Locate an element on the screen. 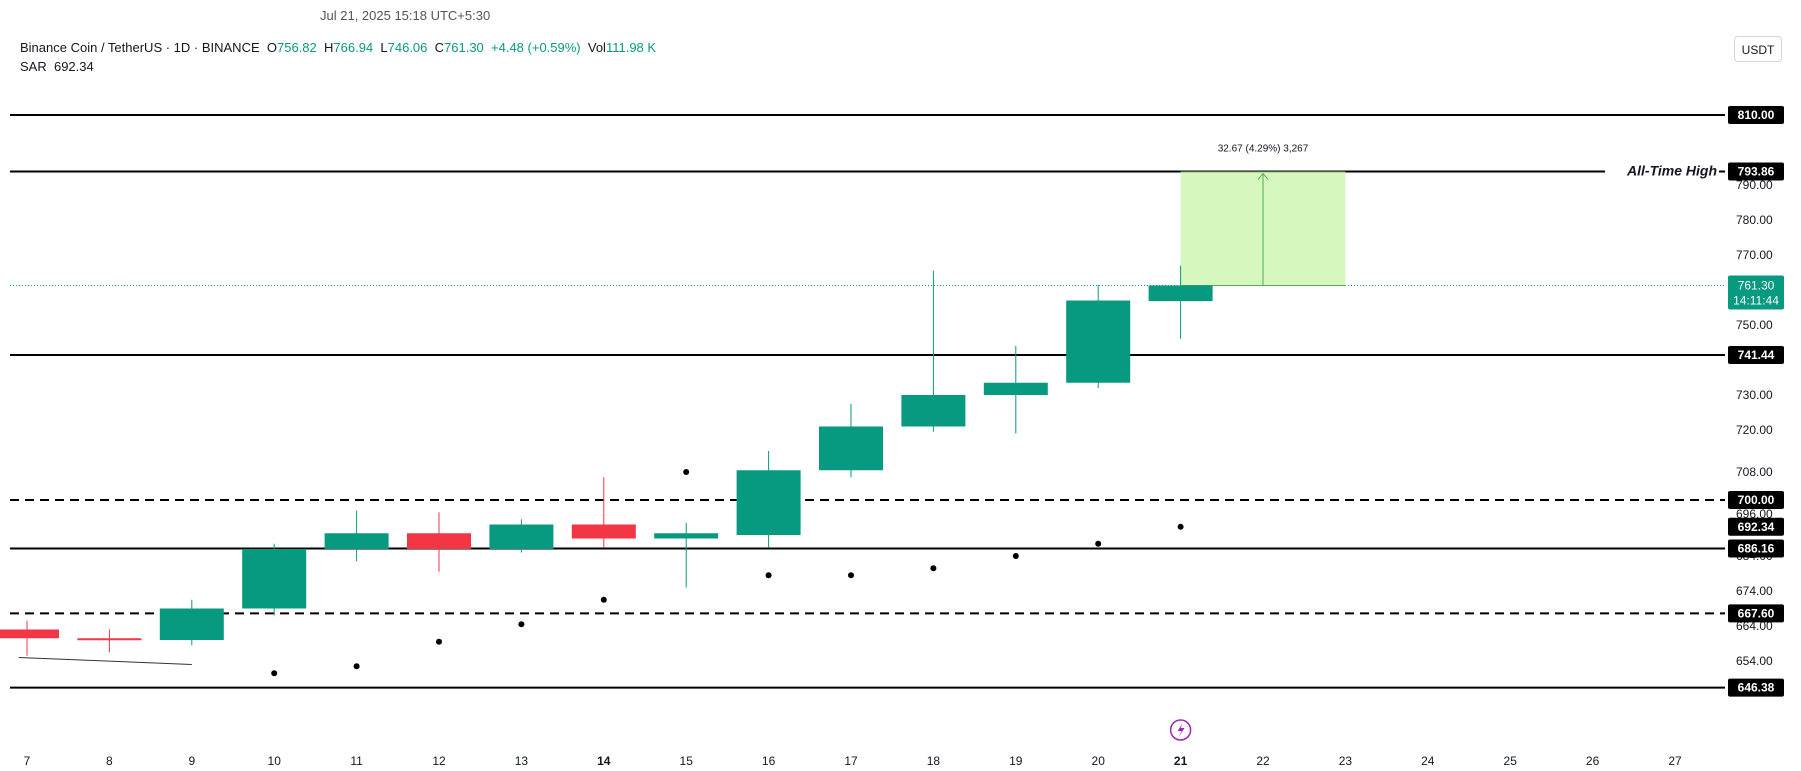 The height and width of the screenshot is (771, 1801). level-badge-793.86-bg is located at coordinates (1756, 171).